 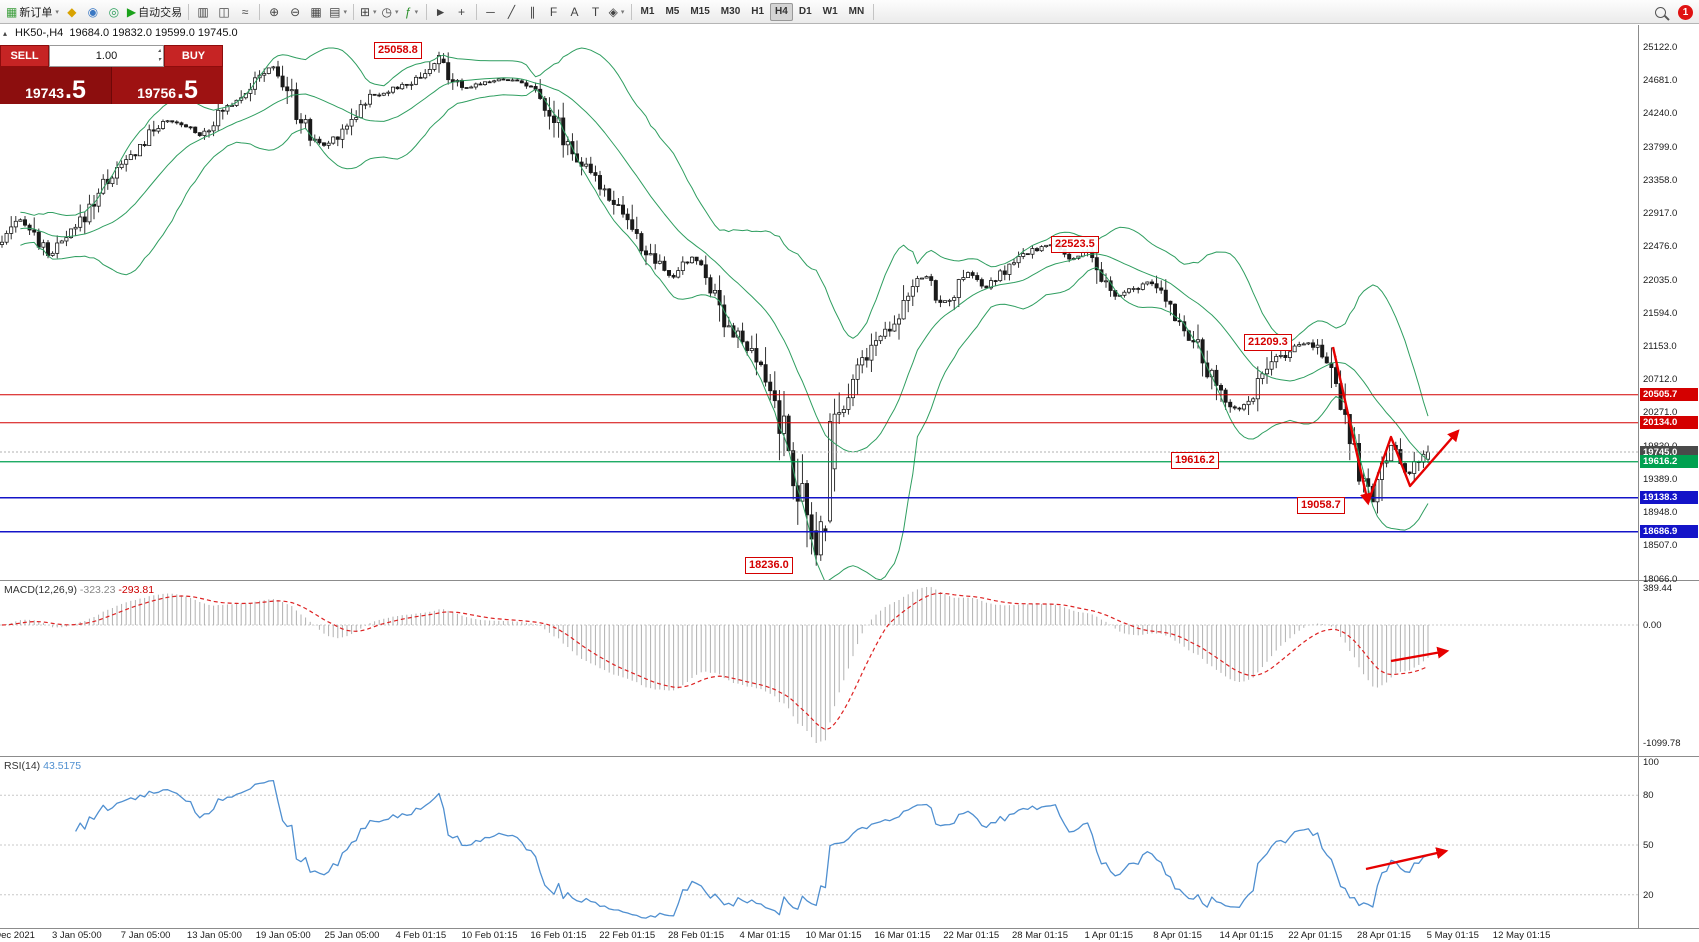 I want to click on horizontal-levels, so click(x=819, y=463).